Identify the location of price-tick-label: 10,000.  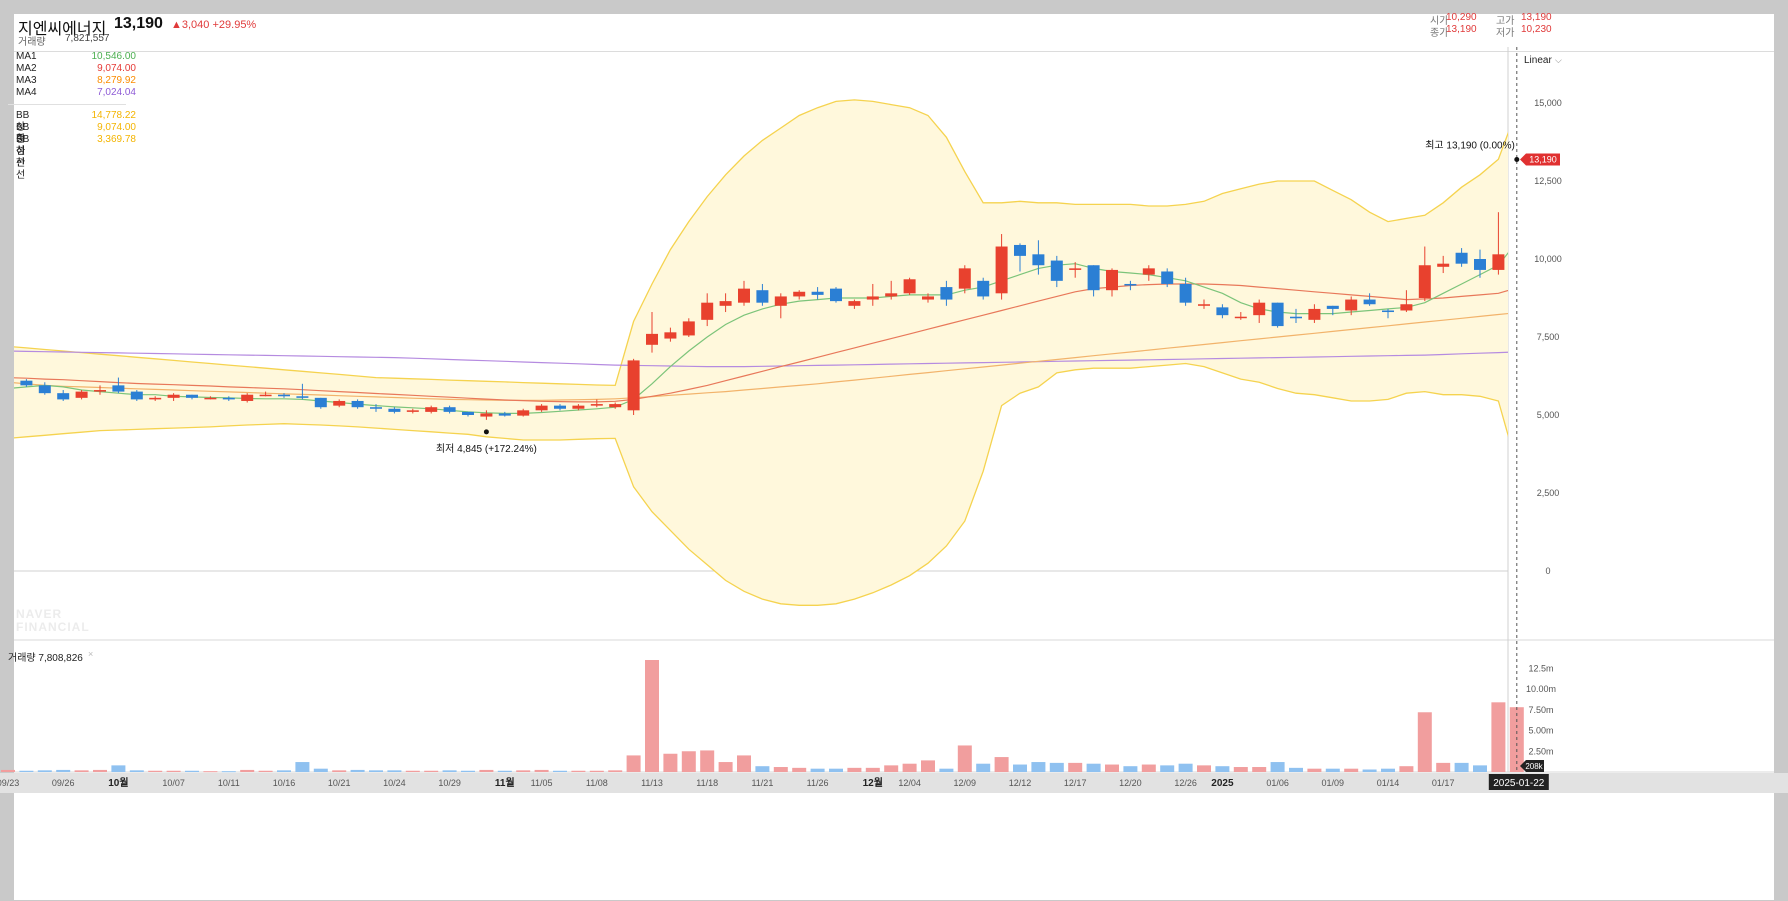
(1548, 259).